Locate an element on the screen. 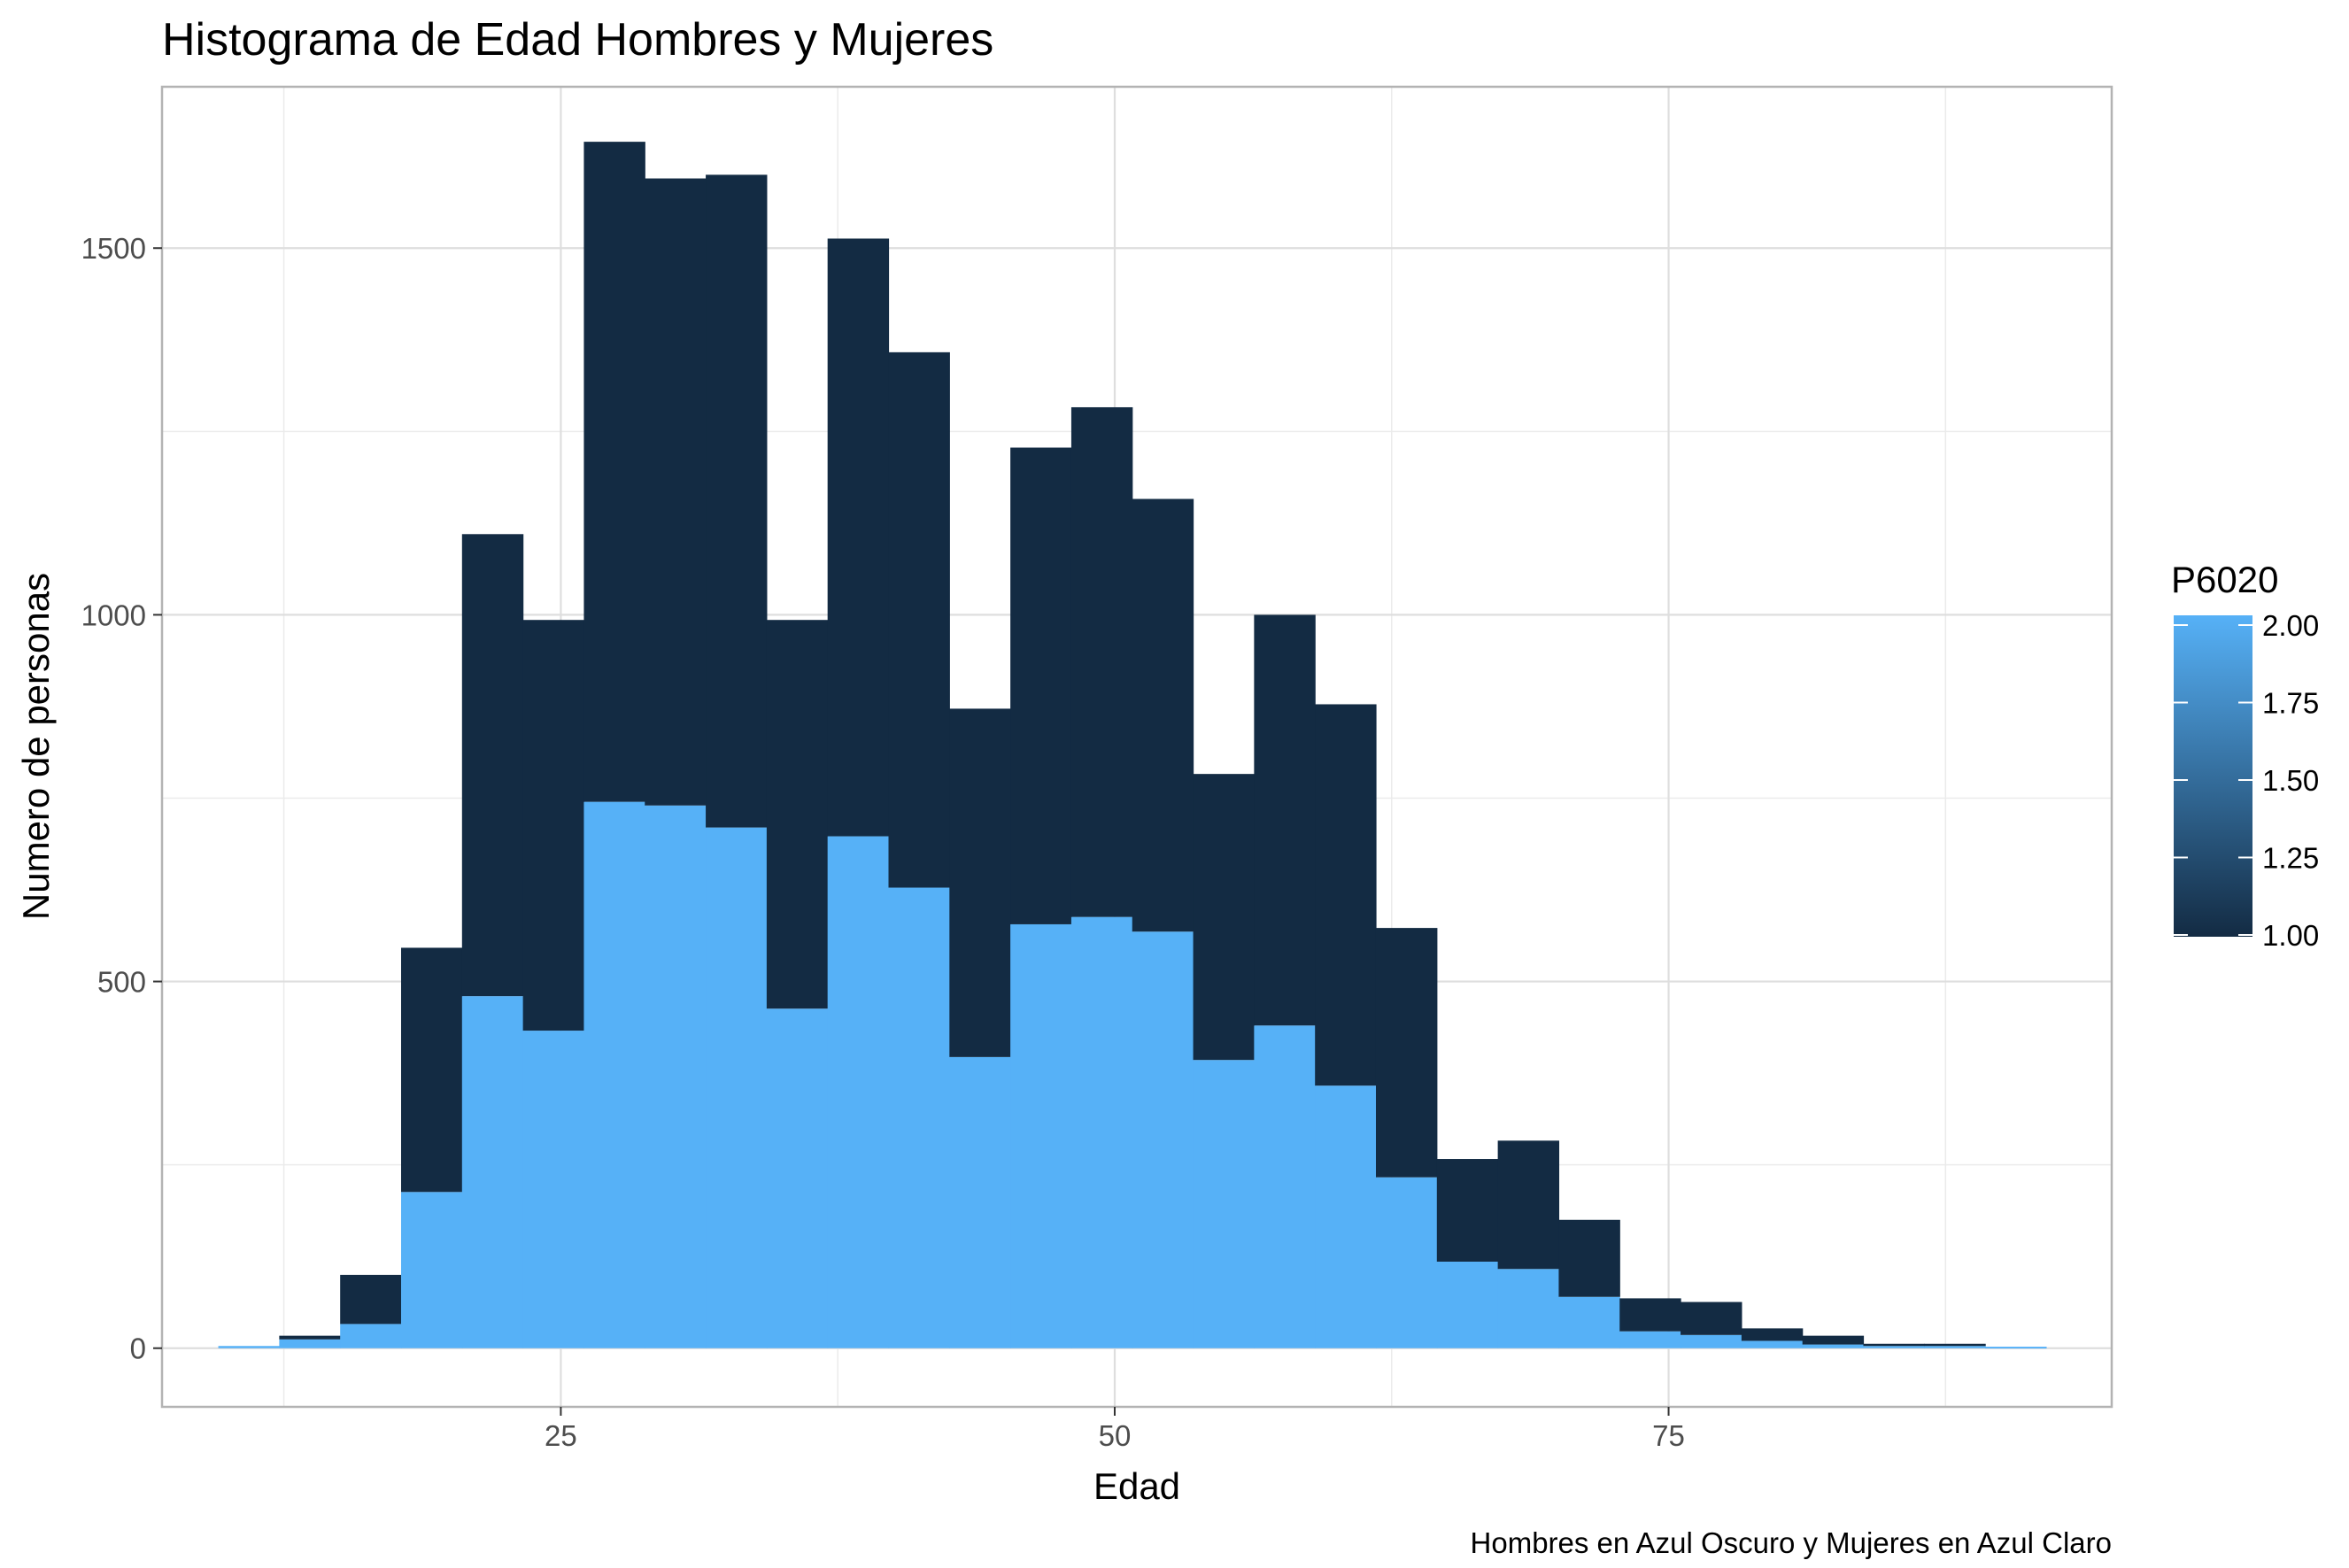  y-axis: 0 500 1000 1500 is located at coordinates (121, 799).